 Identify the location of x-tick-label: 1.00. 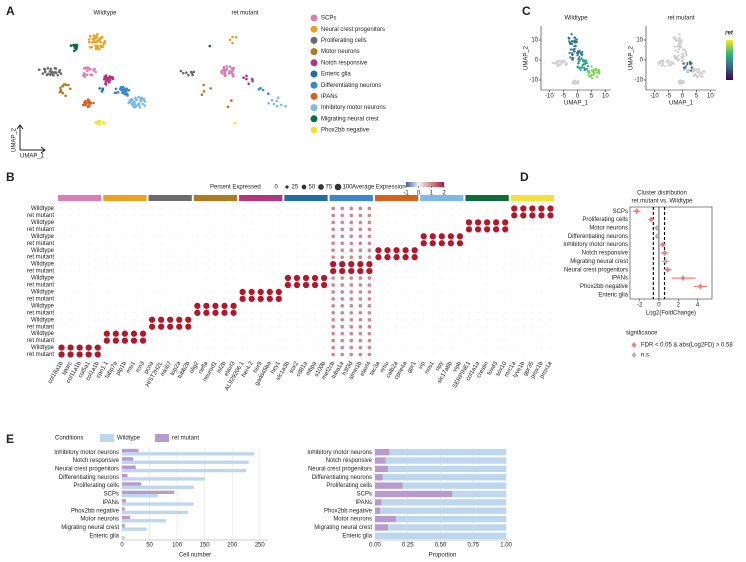
(506, 546).